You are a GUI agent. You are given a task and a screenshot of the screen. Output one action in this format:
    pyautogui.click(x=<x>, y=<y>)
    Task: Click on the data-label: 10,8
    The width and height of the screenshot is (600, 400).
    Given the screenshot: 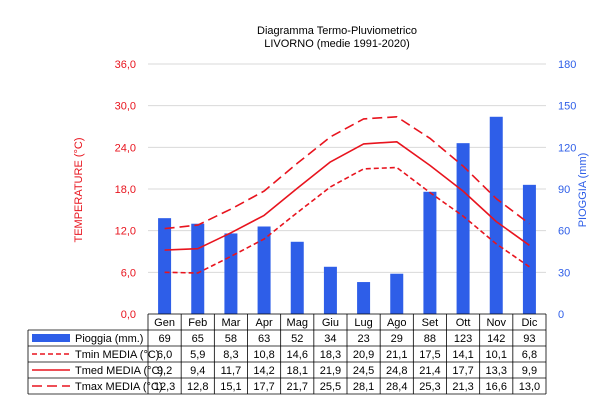 What is the action you would take?
    pyautogui.click(x=263, y=355)
    